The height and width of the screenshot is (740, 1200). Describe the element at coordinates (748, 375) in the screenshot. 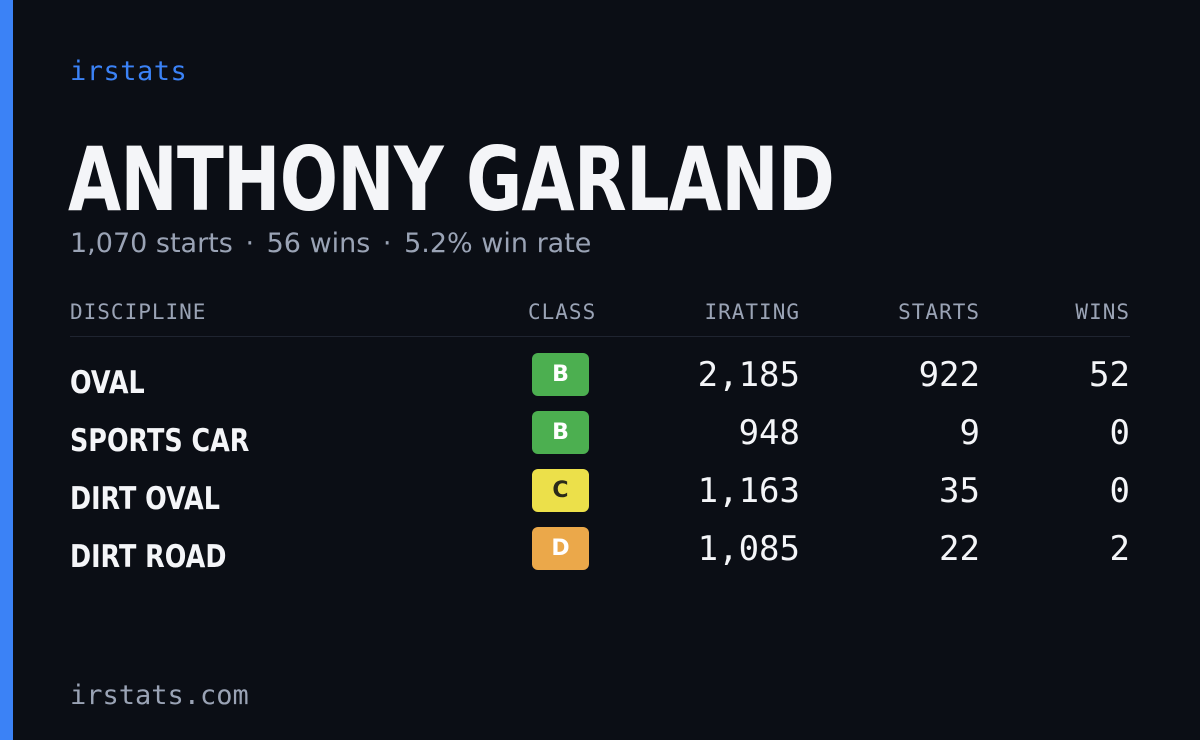

I see `irating-value: 2,185` at that location.